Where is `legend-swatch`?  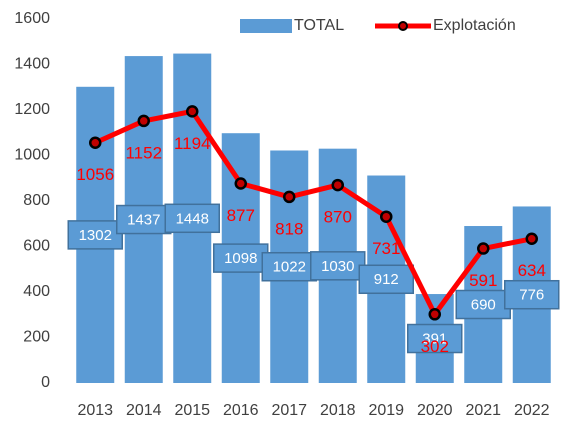 legend-swatch is located at coordinates (266, 26).